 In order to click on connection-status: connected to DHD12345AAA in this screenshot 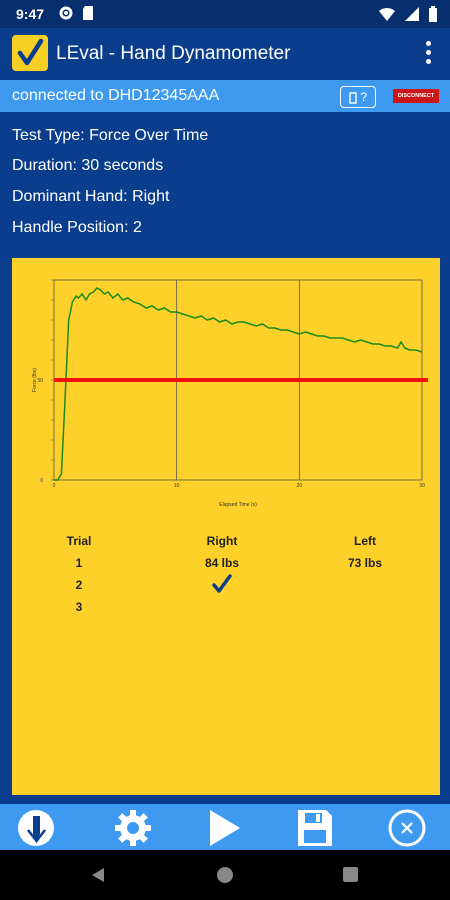, I will do `click(116, 95)`.